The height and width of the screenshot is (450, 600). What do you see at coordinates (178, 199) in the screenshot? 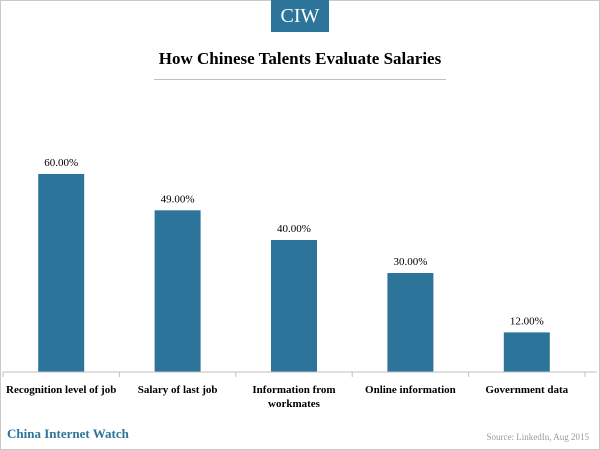
I see `value-label-2: 49.00%` at bounding box center [178, 199].